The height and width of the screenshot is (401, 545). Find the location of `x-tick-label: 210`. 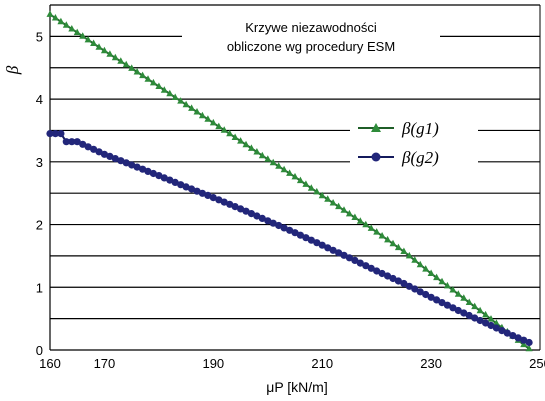

x-tick-label: 210 is located at coordinates (322, 363).